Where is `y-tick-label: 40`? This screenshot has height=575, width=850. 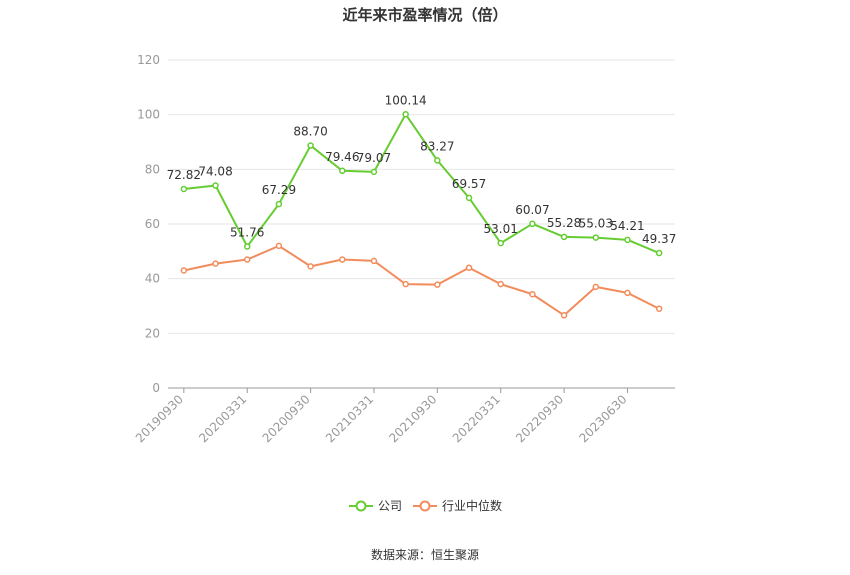
y-tick-label: 40 is located at coordinates (152, 279).